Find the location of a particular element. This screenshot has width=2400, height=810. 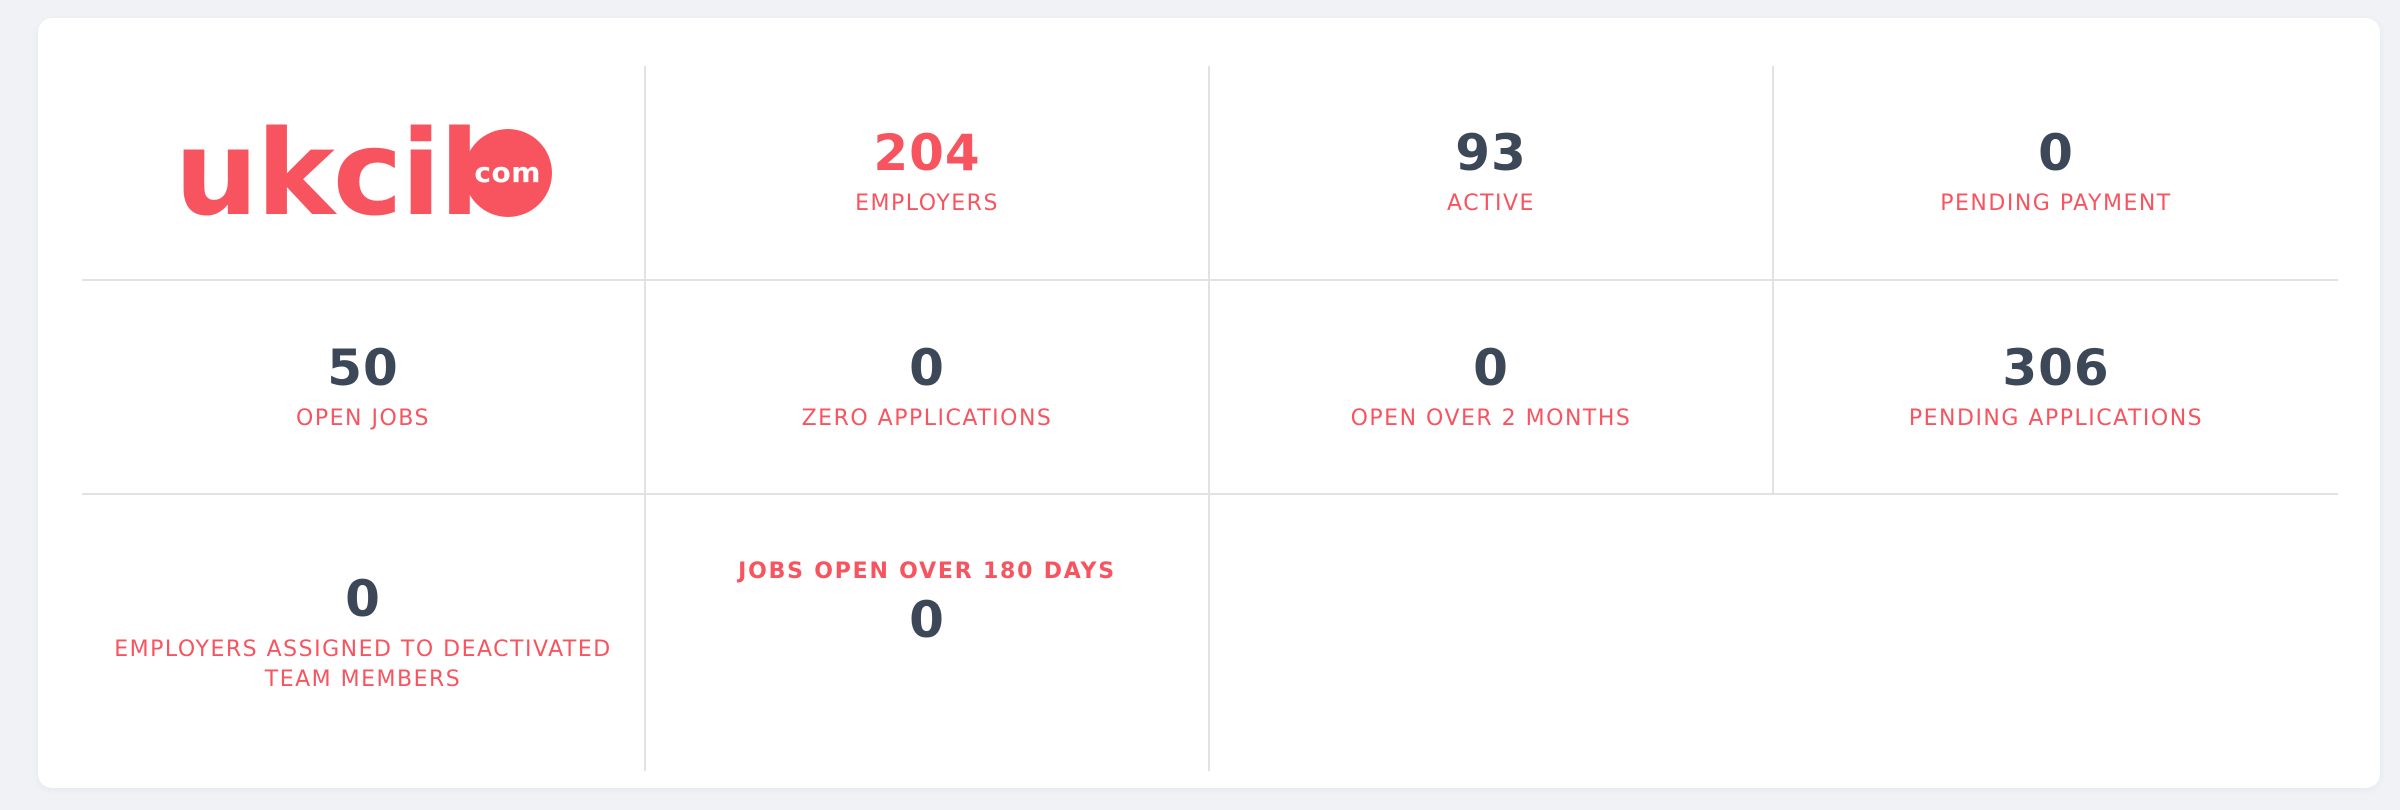

stat-value: 93 is located at coordinates (1491, 153).